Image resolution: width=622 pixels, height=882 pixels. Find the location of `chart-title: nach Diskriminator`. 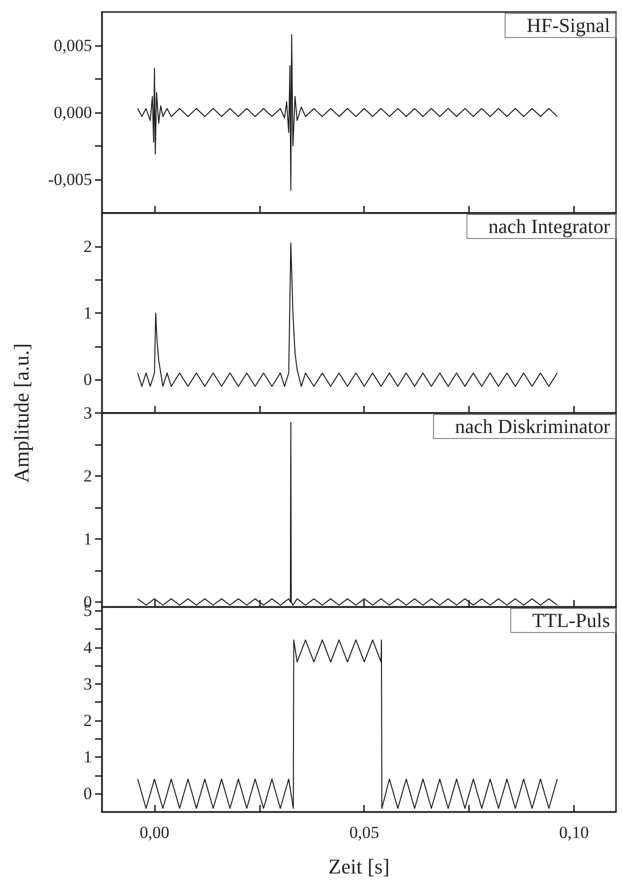

chart-title: nach Diskriminator is located at coordinates (532, 427).